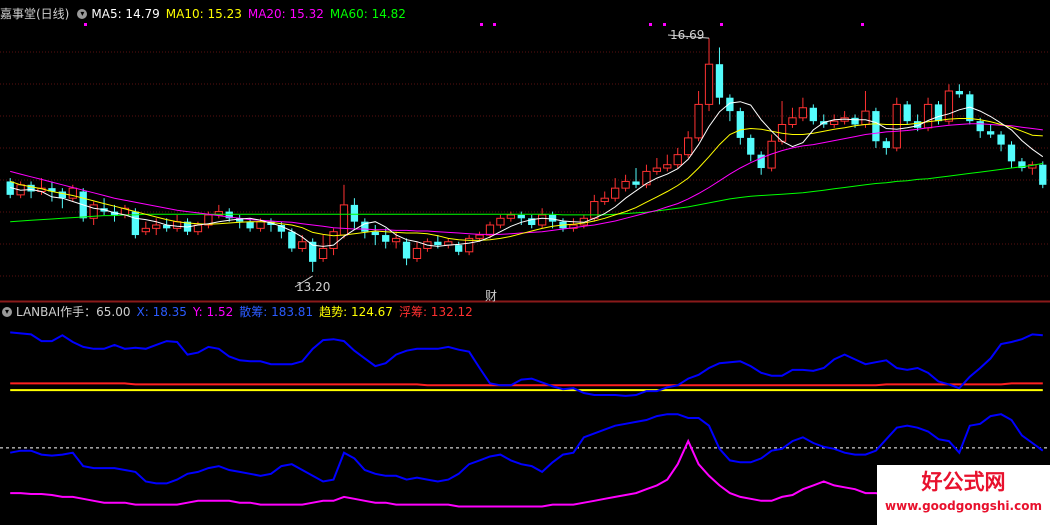  Describe the element at coordinates (963, 506) in the screenshot. I see `watermark-url: www.goodgongshi.com` at that location.